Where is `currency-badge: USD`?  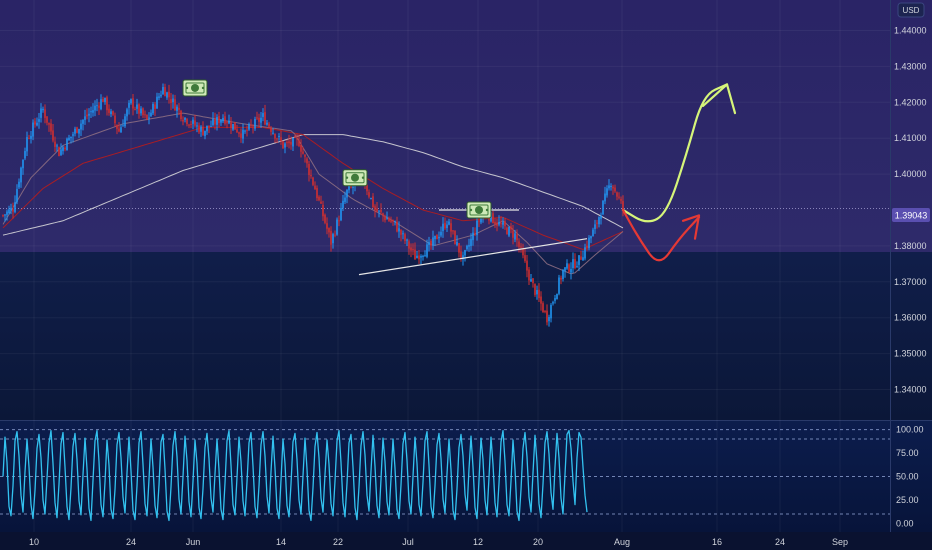
currency-badge: USD is located at coordinates (911, 10).